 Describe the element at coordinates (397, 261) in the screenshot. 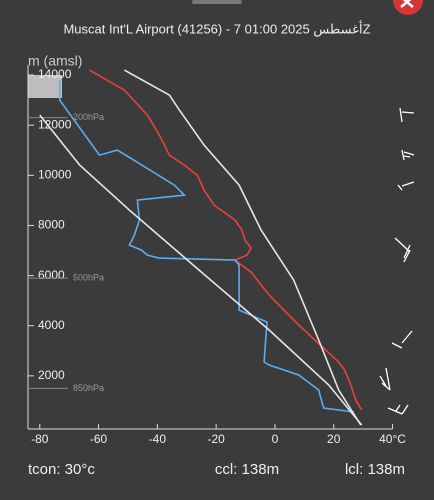

I see `wind-barbs` at that location.